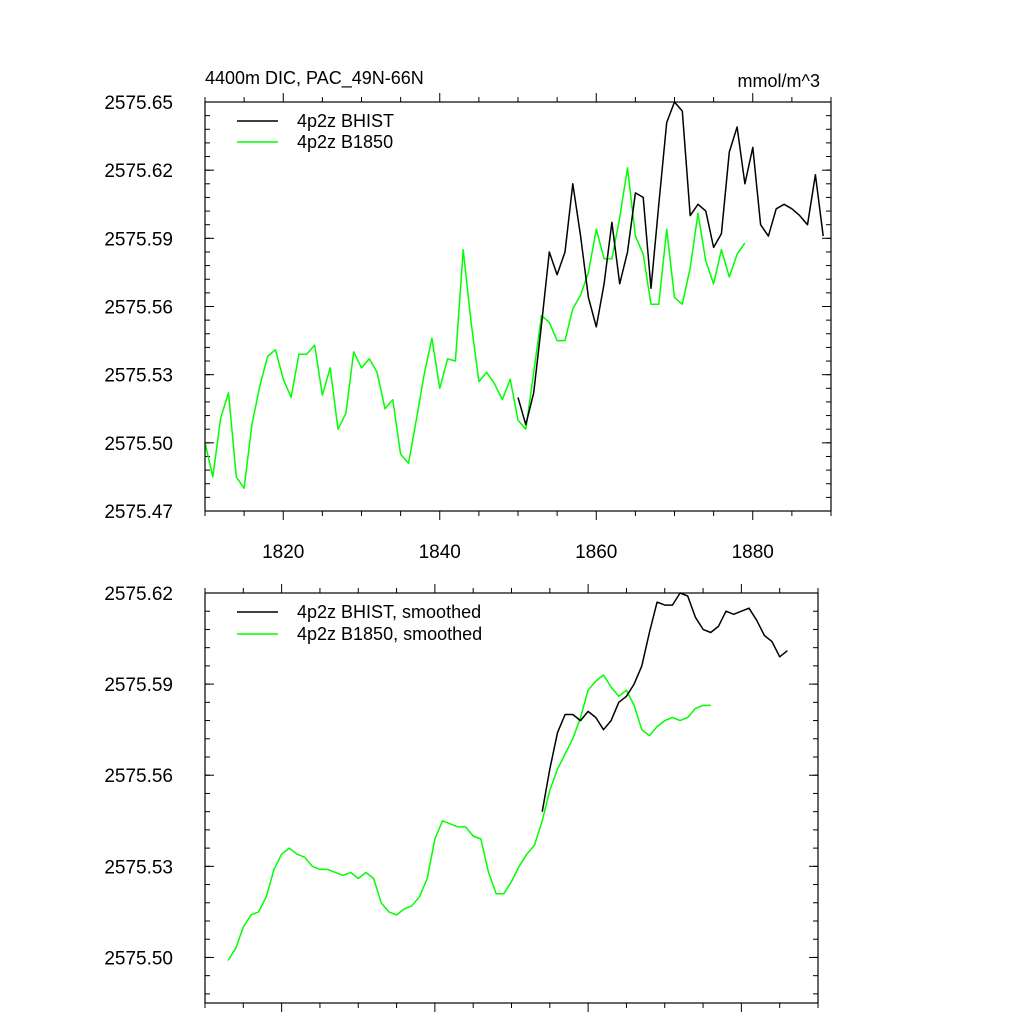 The image size is (1024, 1029). Describe the element at coordinates (283, 552) in the screenshot. I see `x-tick-label: 1820` at that location.